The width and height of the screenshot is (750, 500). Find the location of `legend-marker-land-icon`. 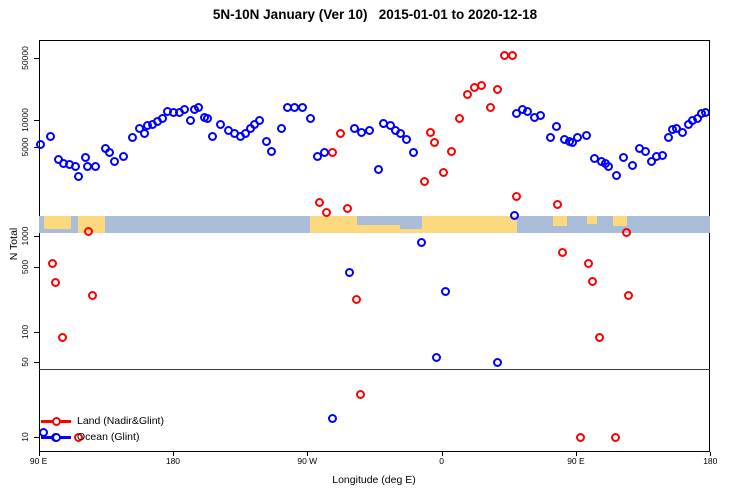

legend-marker-land-icon is located at coordinates (56, 421).